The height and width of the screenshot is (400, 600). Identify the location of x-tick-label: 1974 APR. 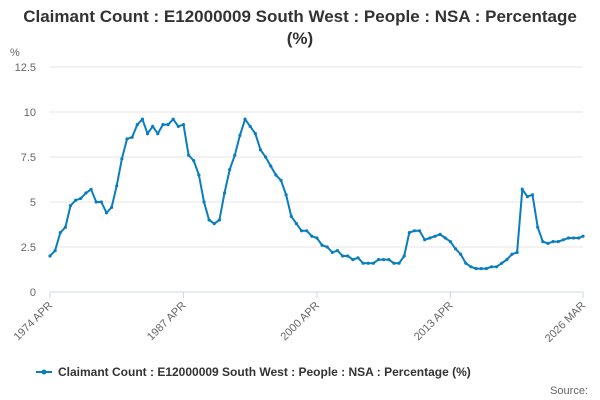
(34, 322).